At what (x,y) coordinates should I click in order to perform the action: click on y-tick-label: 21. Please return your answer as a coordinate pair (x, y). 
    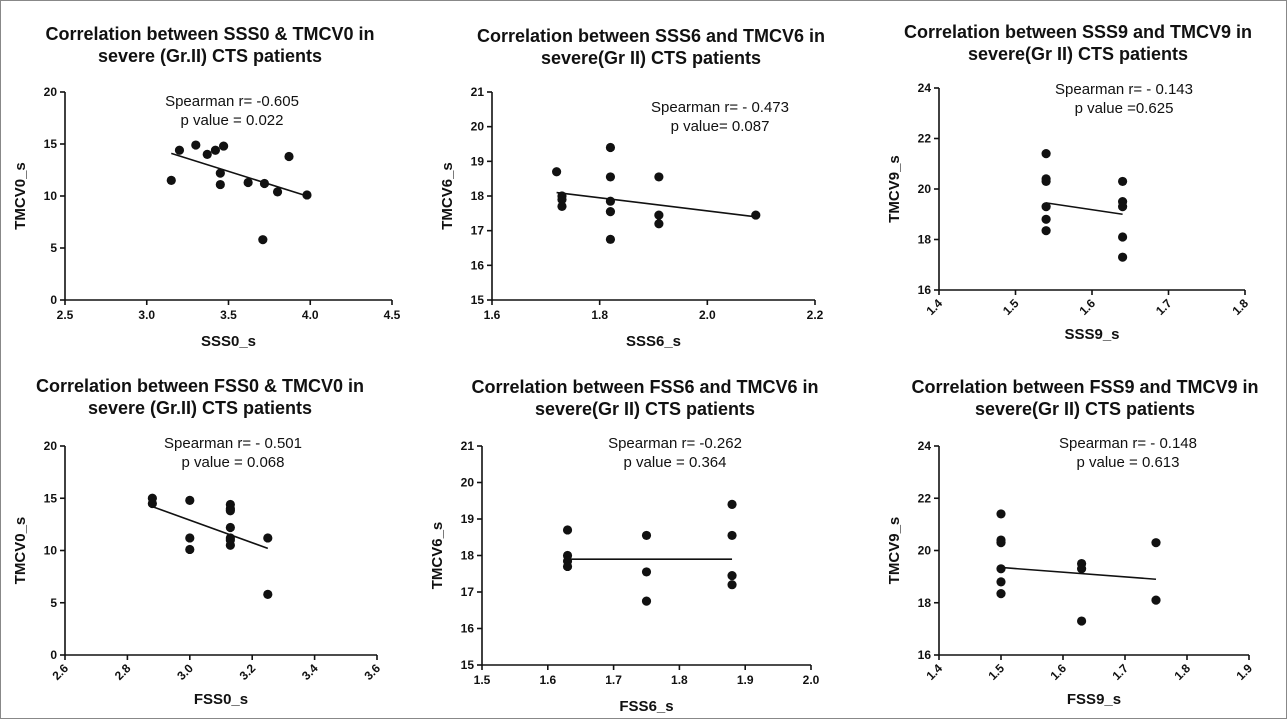
    Looking at the image, I should click on (468, 446).